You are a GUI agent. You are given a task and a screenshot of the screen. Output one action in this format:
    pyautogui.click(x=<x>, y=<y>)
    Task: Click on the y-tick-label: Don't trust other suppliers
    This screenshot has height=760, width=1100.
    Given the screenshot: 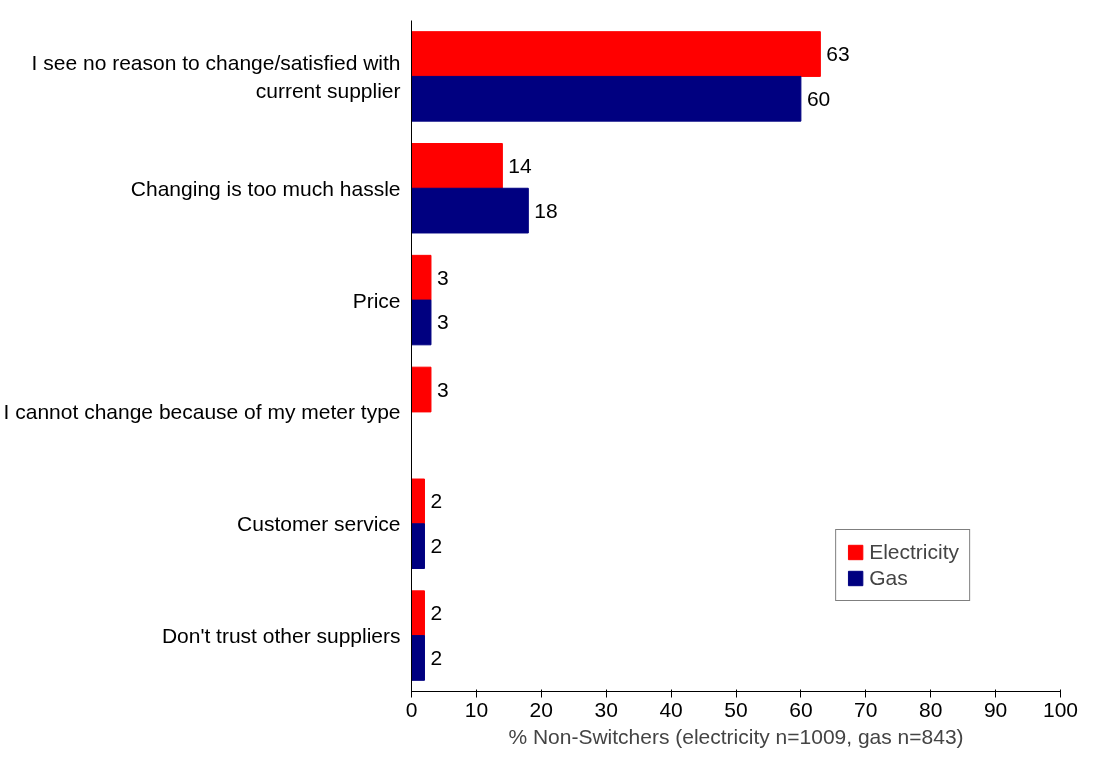 What is the action you would take?
    pyautogui.click(x=281, y=636)
    